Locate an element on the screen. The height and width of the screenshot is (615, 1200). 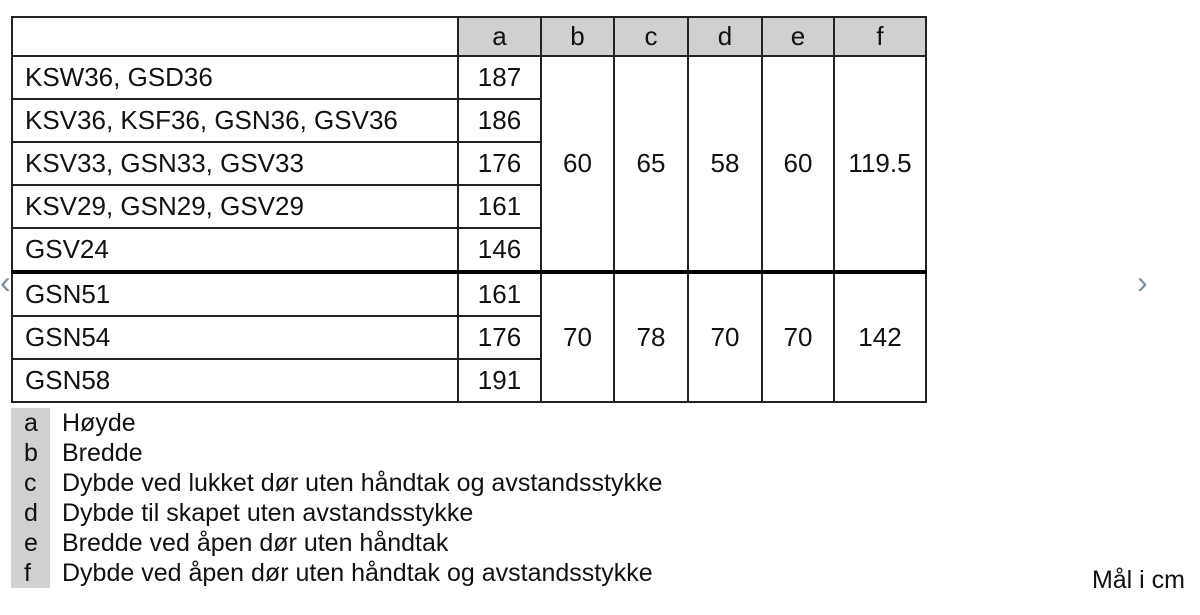
table-row: KSV29, GSN29, GSV29 161 is located at coordinates (468, 206).